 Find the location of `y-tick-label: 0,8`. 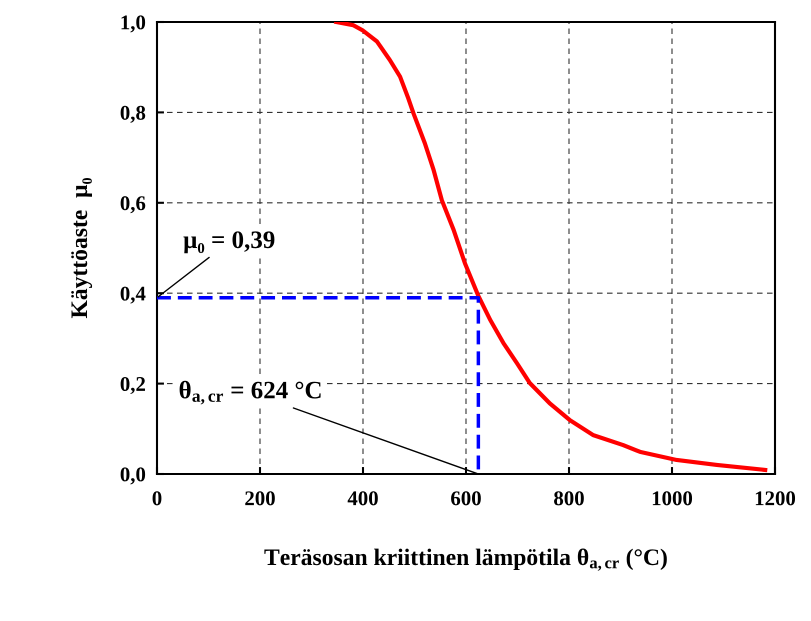

y-tick-label: 0,8 is located at coordinates (133, 114).